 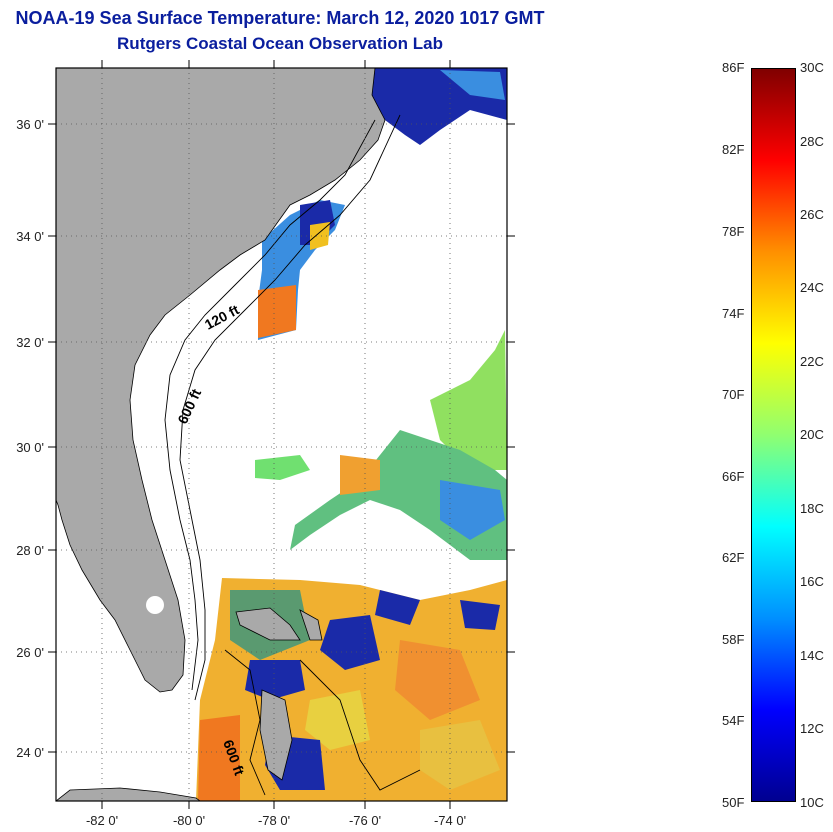 I want to click on lon-label-76: -76 0', so click(x=365, y=820).